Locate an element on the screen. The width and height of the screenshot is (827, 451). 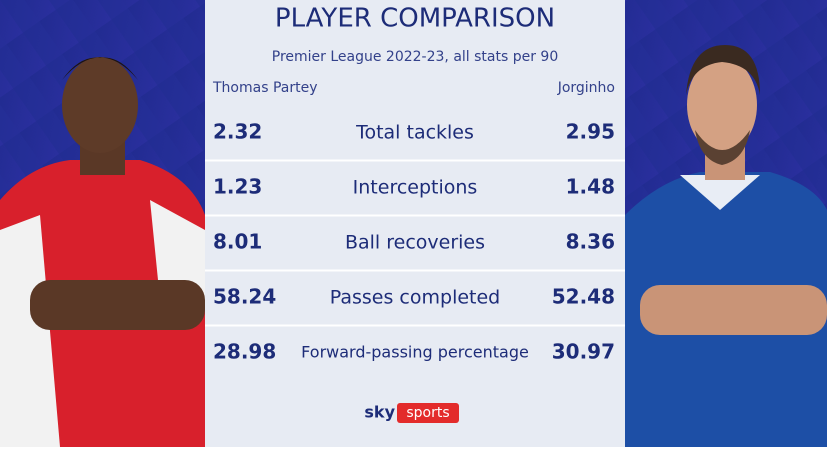
subtitle: Premier League 2022-23, all stats per 90 is located at coordinates (415, 57).